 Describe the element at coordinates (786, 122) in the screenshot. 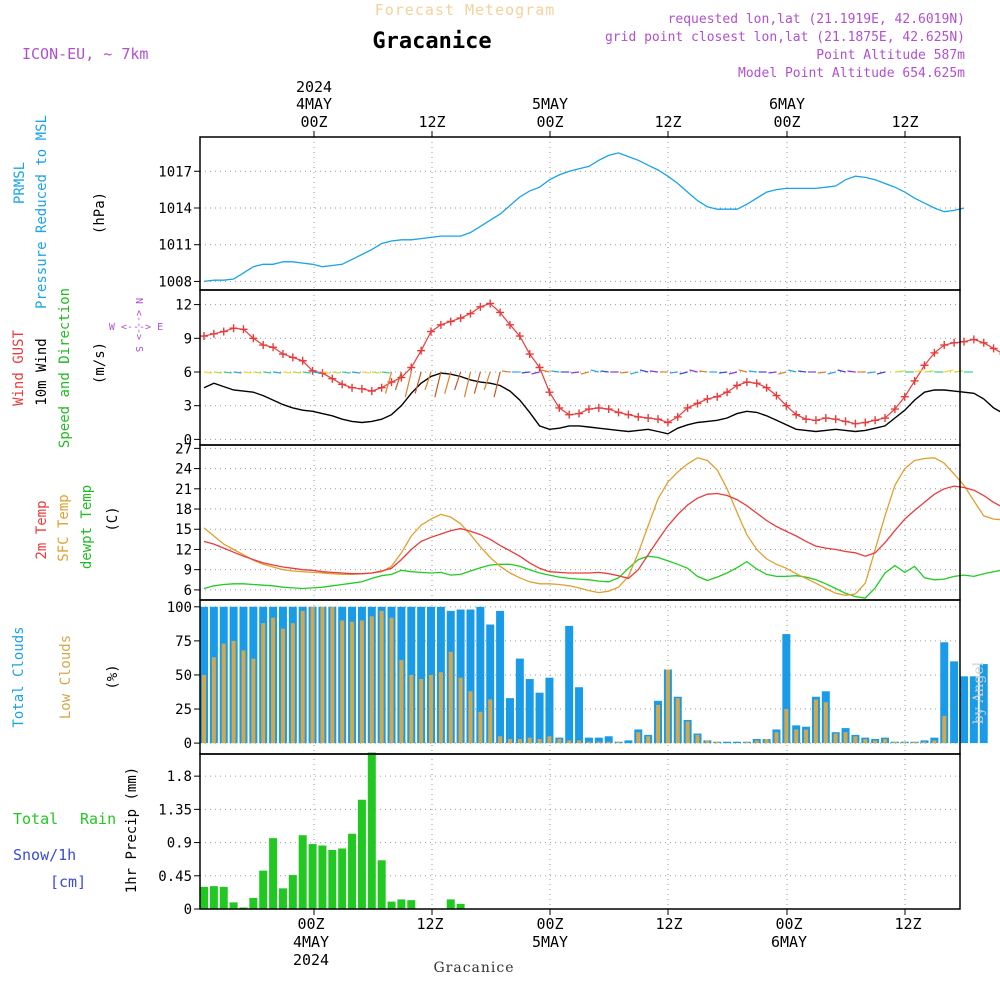

I see `top-time-00z-3: 00Z` at that location.